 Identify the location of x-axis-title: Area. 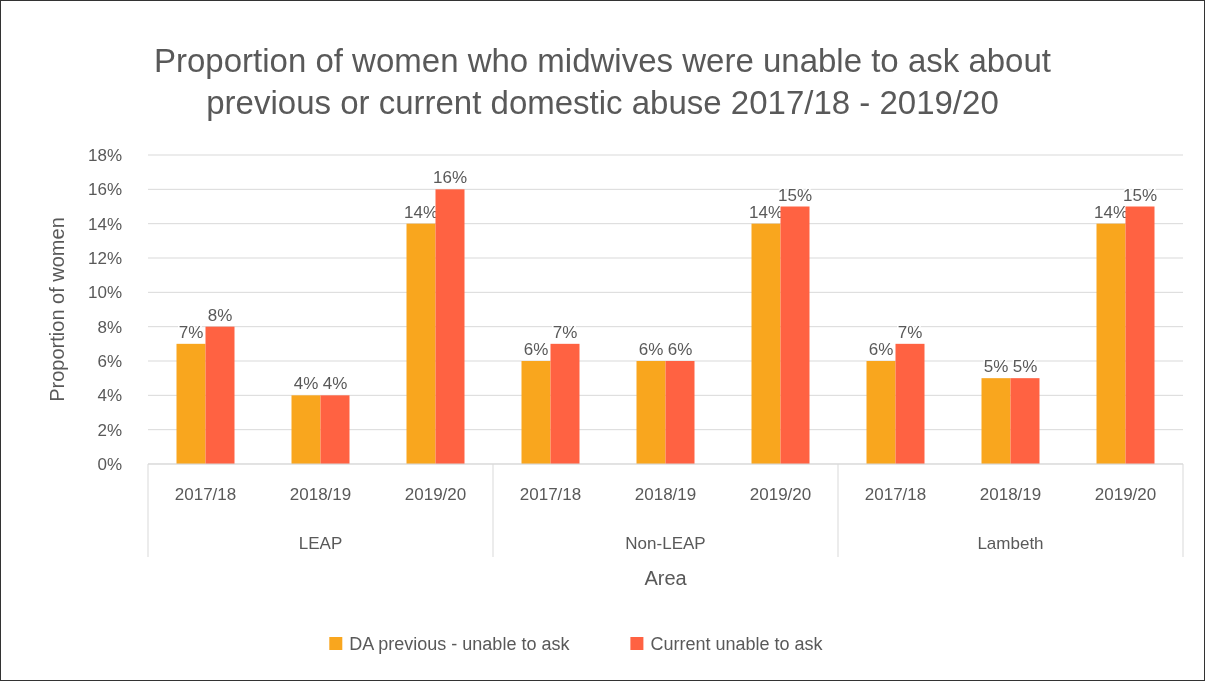
(666, 578).